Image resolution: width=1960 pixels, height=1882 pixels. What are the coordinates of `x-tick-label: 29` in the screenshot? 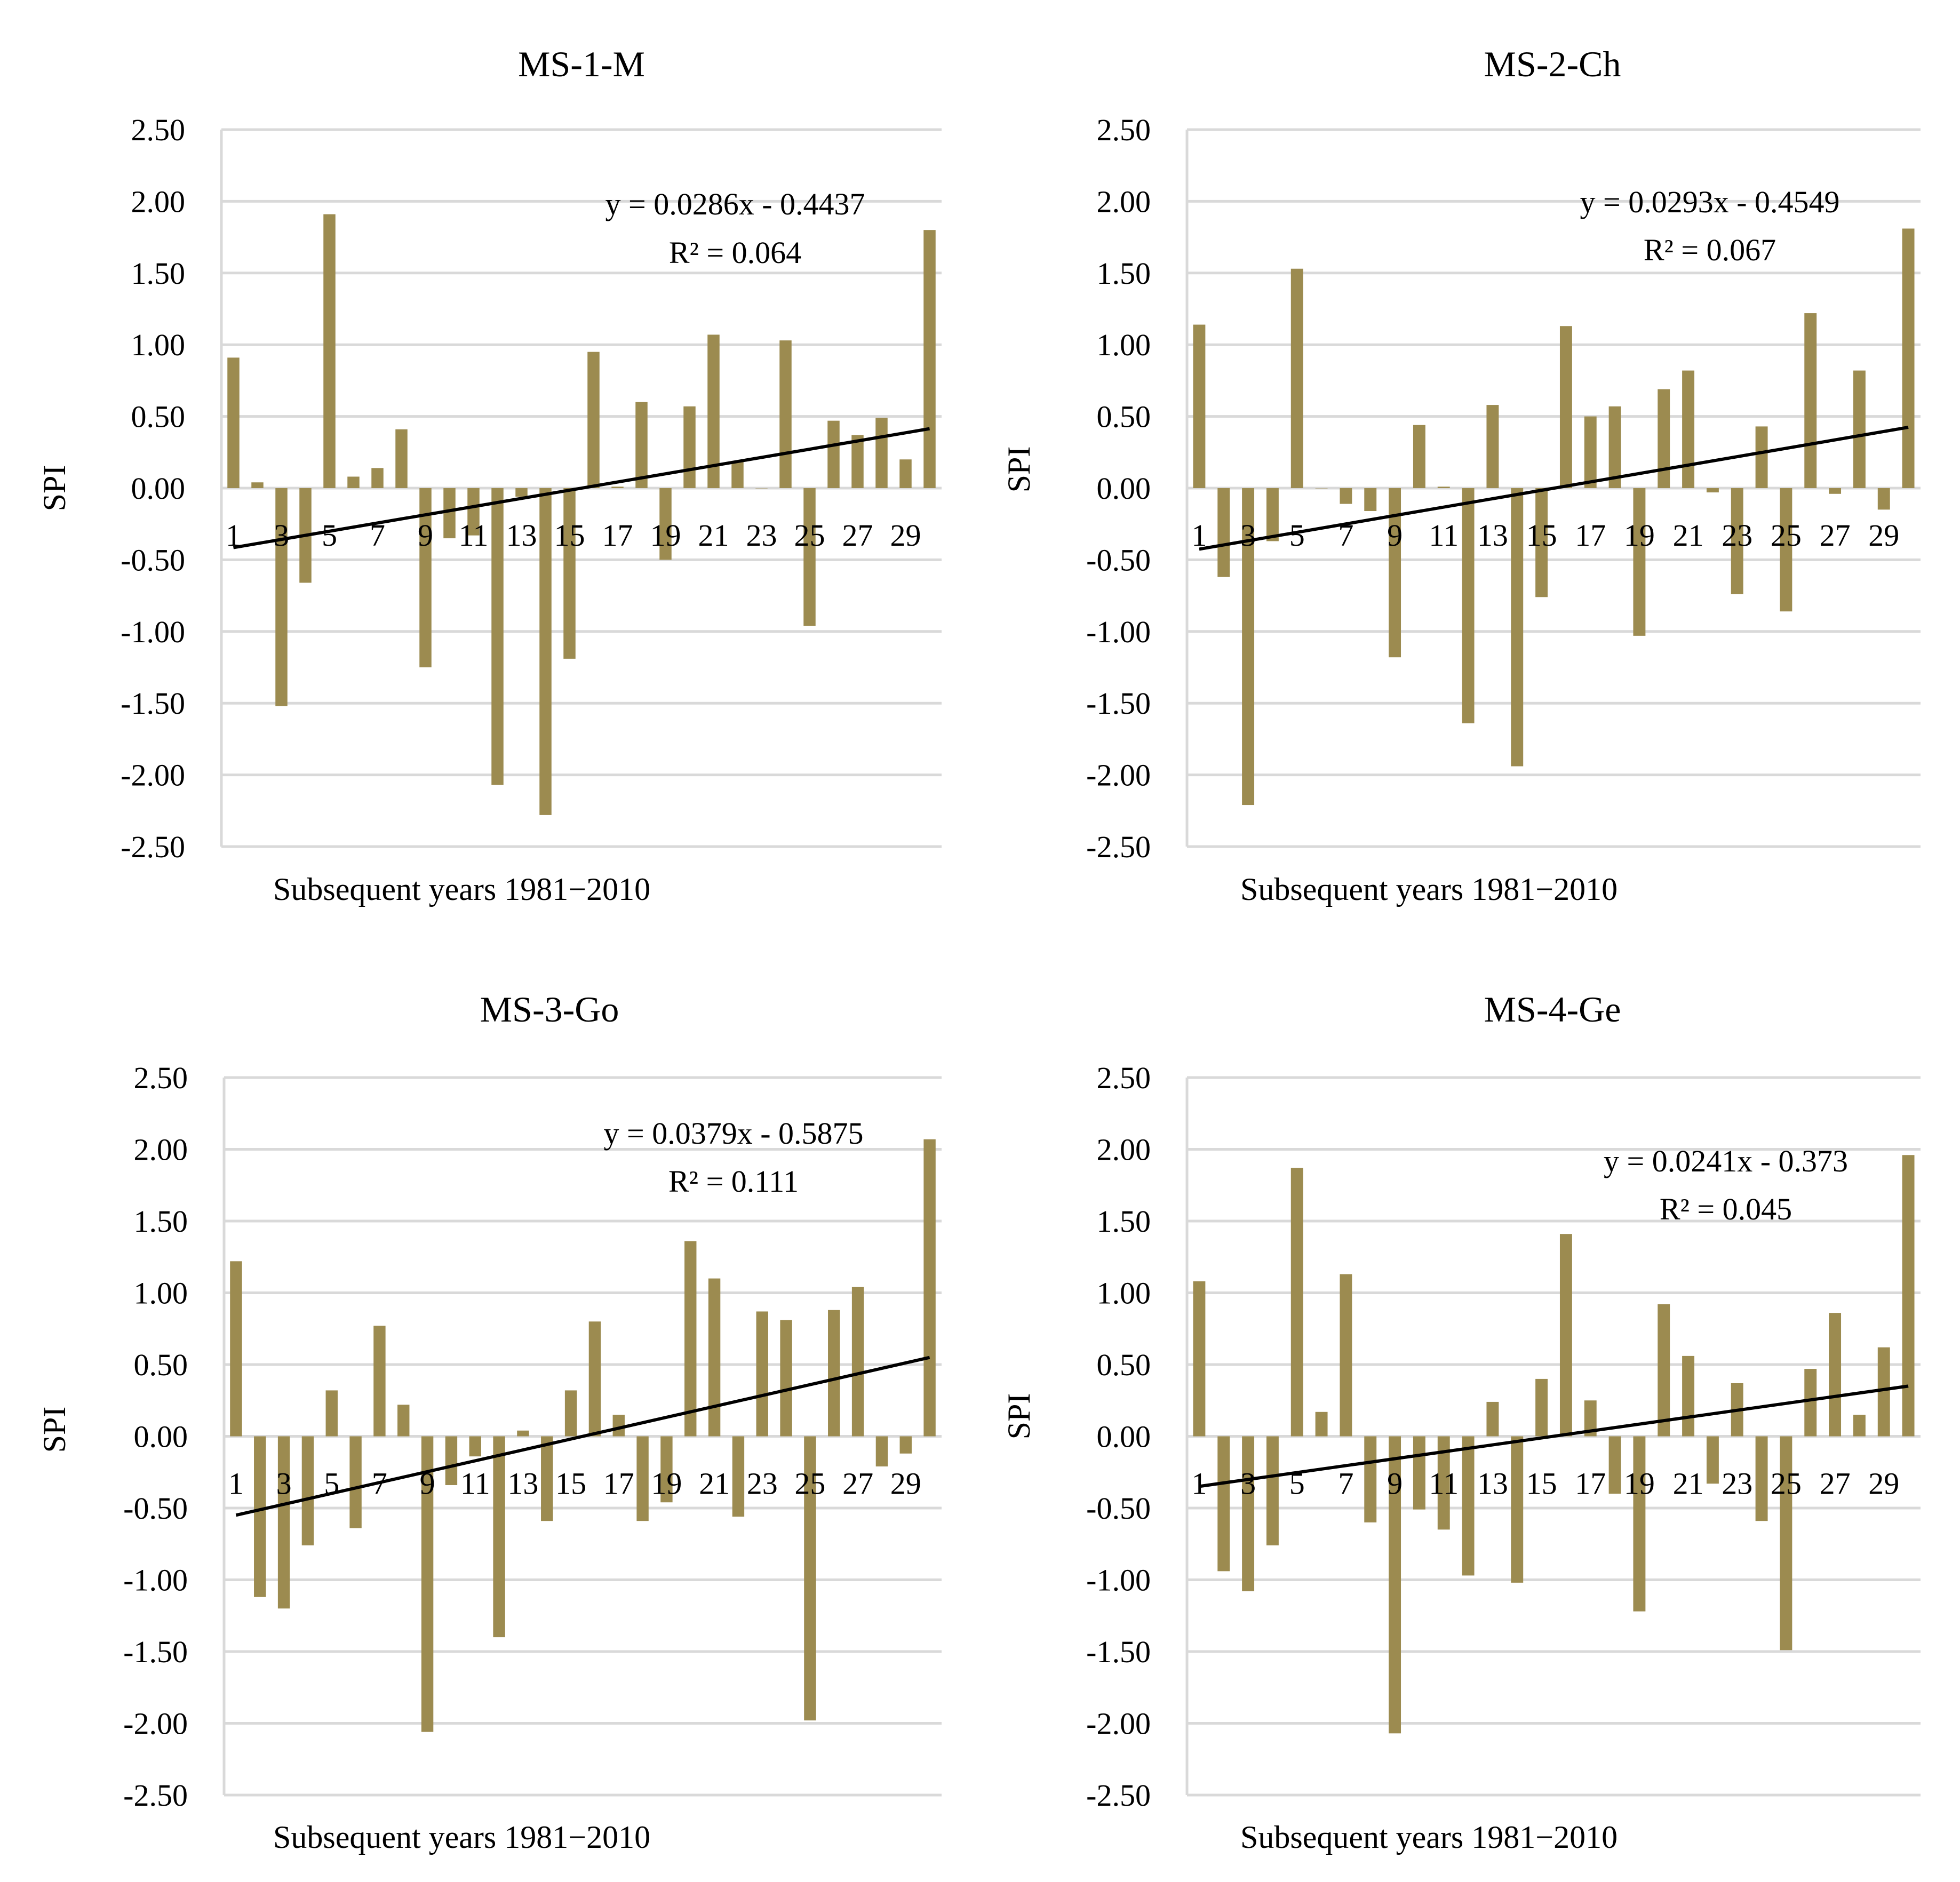 It's located at (905, 1483).